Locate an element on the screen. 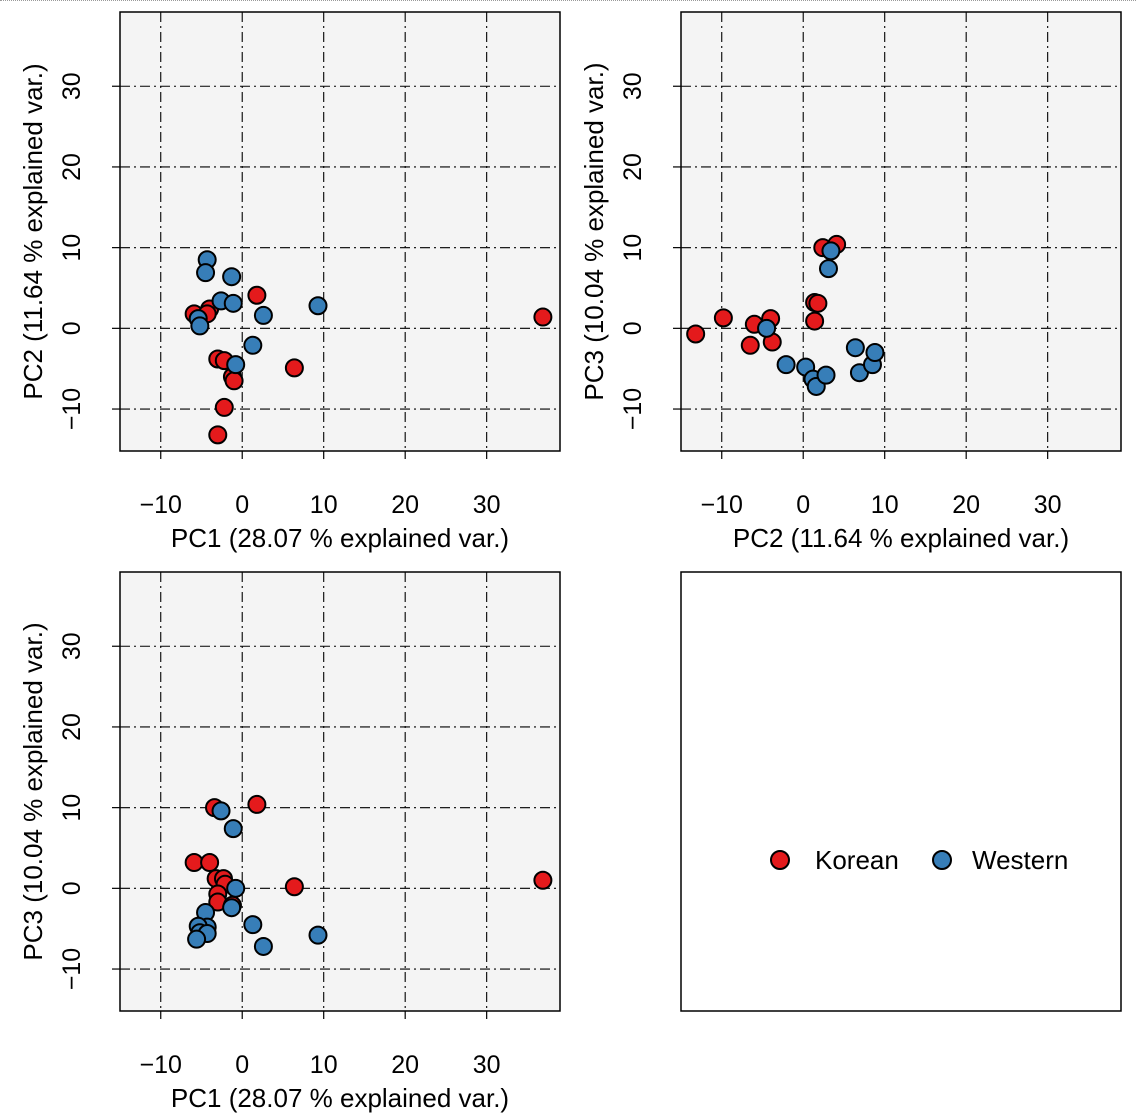 The image size is (1136, 1117). x-axis-label: PC2 (11.64 % explained var.) is located at coordinates (901, 538).